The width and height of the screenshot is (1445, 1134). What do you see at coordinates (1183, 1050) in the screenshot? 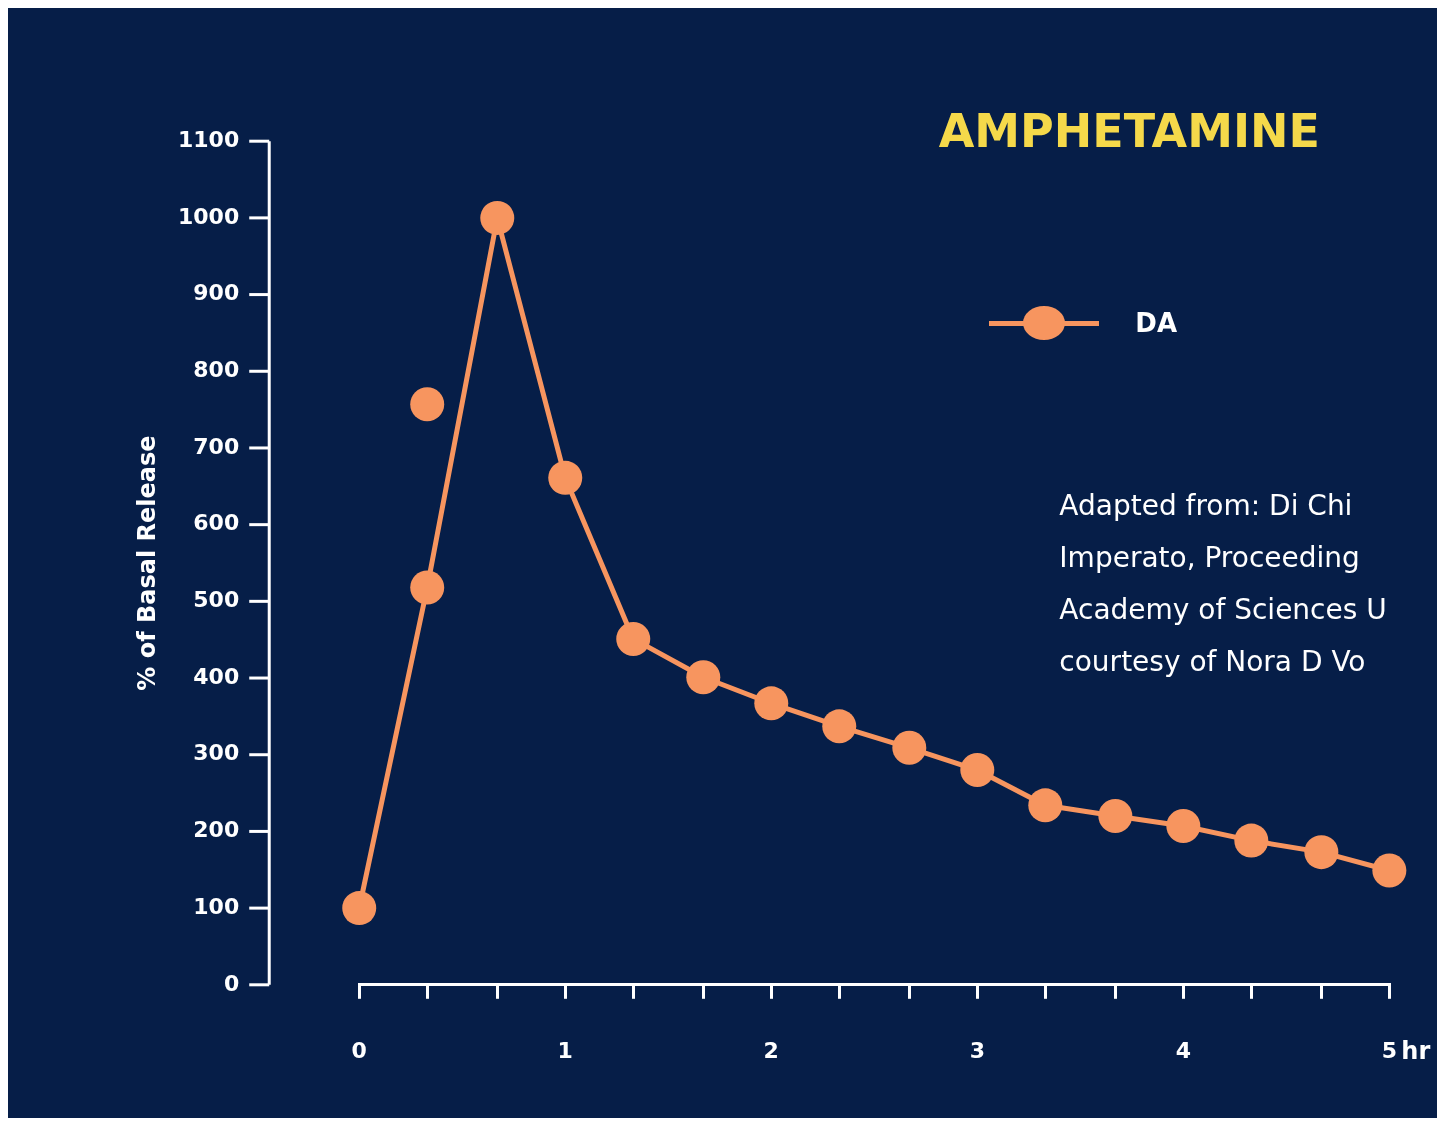
I see `x-tick-label: 4` at bounding box center [1183, 1050].